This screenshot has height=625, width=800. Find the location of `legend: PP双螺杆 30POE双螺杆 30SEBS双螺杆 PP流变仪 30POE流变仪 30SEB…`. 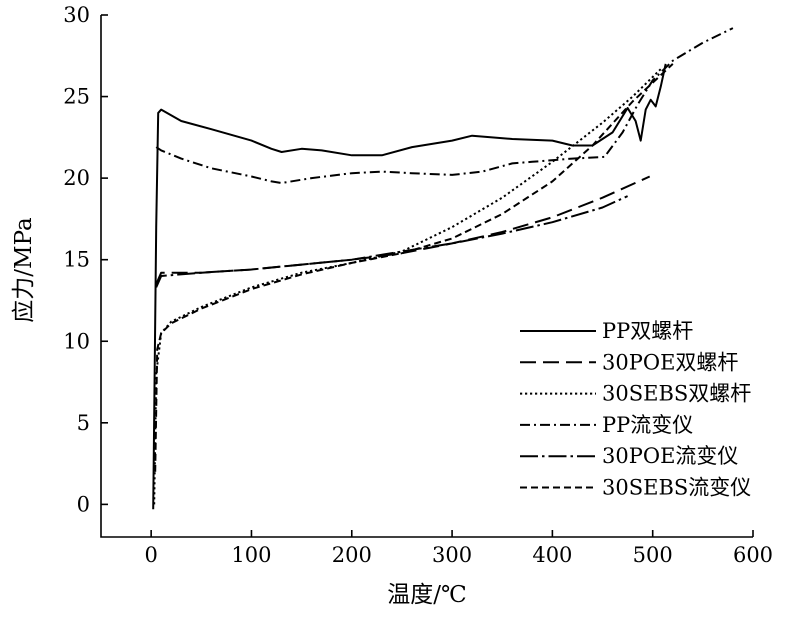

legend: PP双螺杆 30POE双螺杆 30SEBS双螺杆 PP流变仪 30POE流变仪 30SEB… is located at coordinates (635, 409).